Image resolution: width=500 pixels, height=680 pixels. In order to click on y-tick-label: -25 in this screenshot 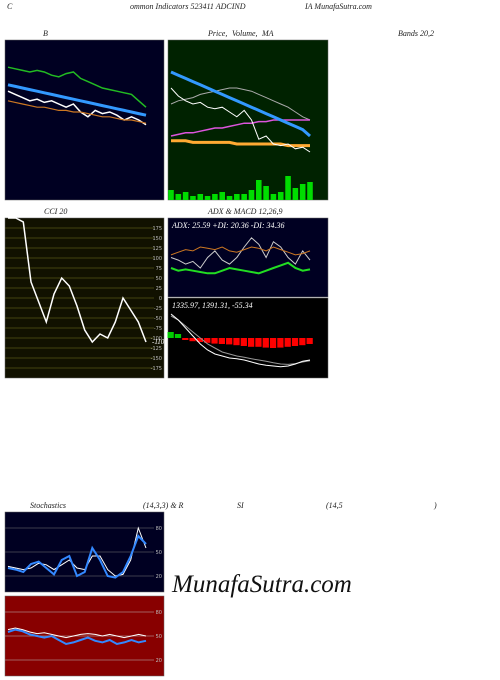, I will do `click(158, 309)`.